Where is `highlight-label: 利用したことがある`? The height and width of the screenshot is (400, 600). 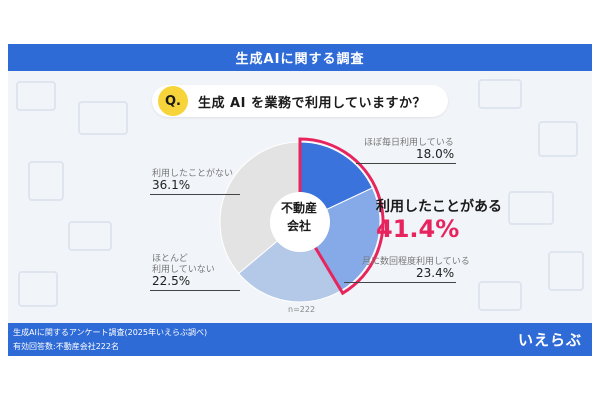 highlight-label: 利用したことがある is located at coordinates (439, 207).